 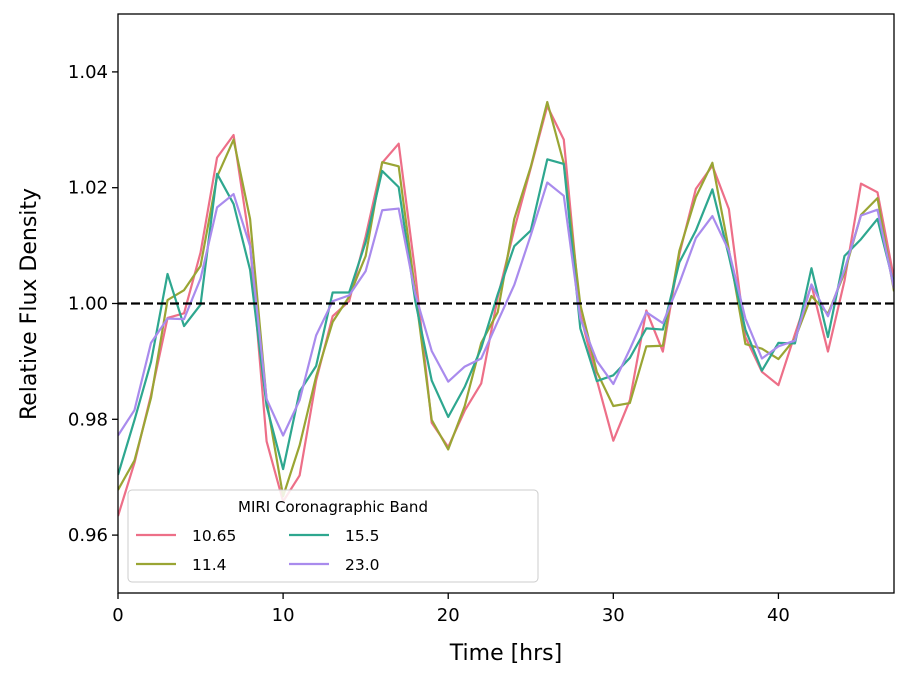 I want to click on y-tick-label: 1.00, so click(x=88, y=304).